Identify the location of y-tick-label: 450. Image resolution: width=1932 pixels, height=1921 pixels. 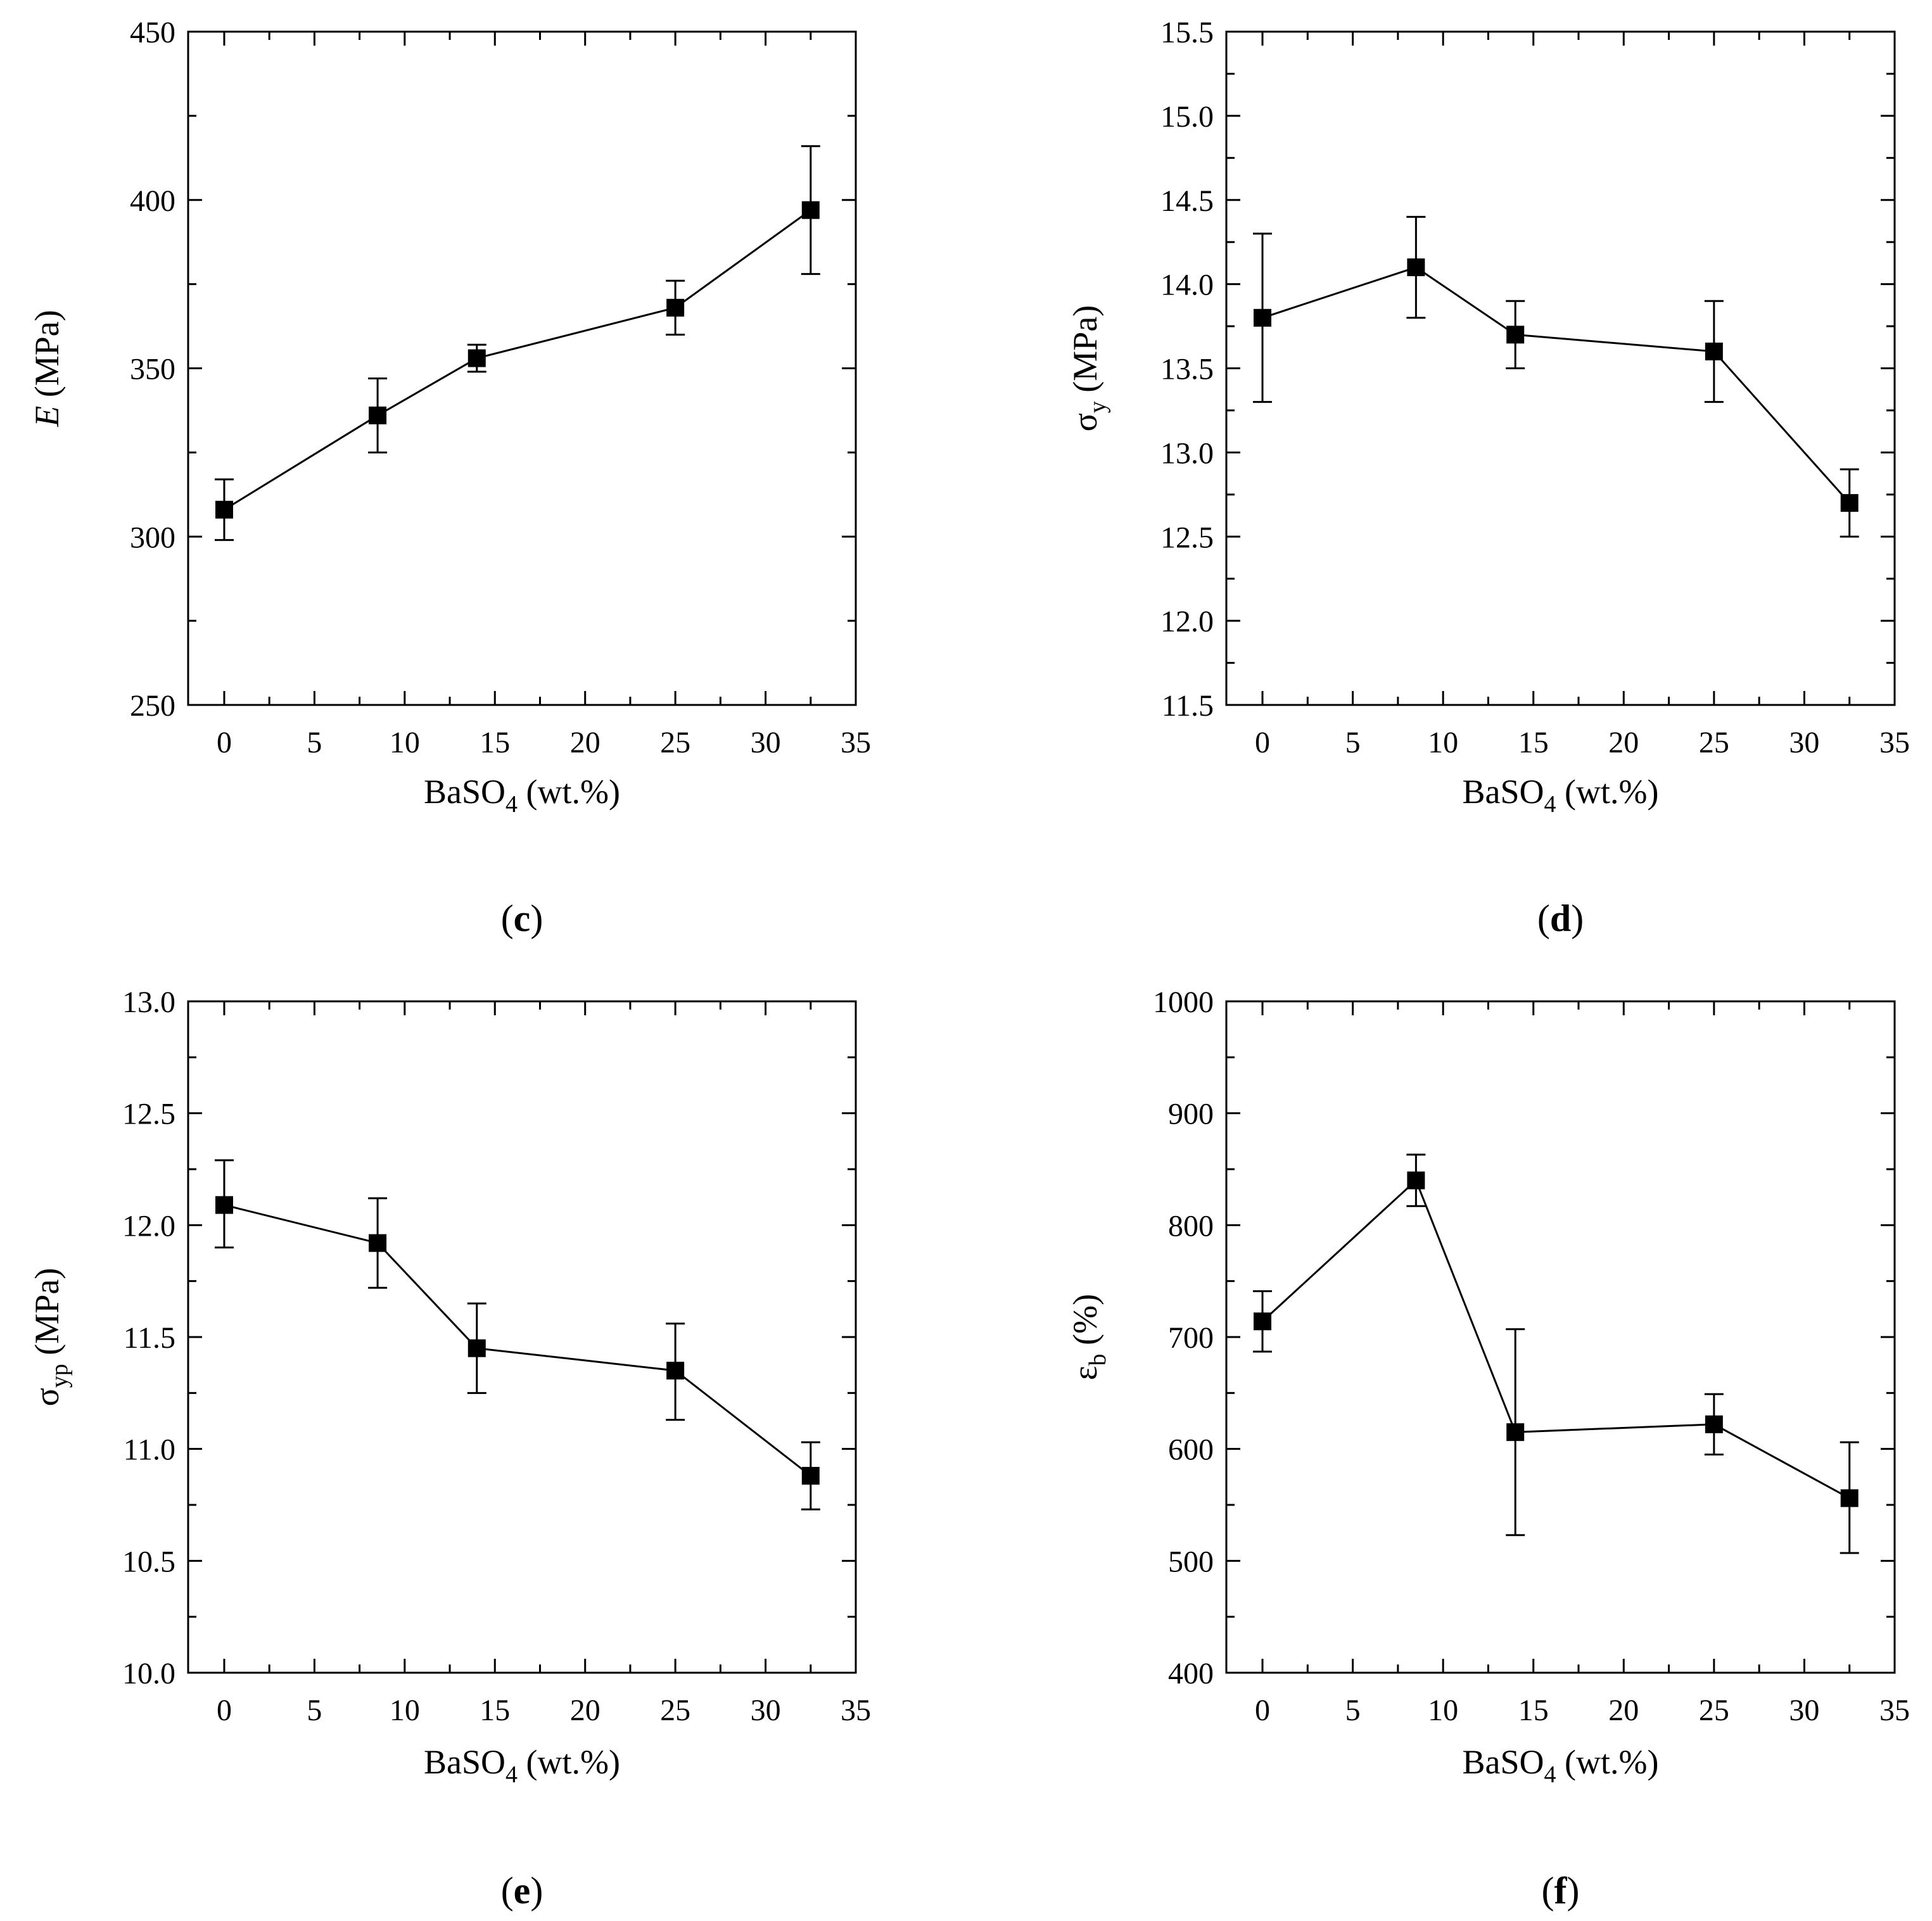
(152, 32).